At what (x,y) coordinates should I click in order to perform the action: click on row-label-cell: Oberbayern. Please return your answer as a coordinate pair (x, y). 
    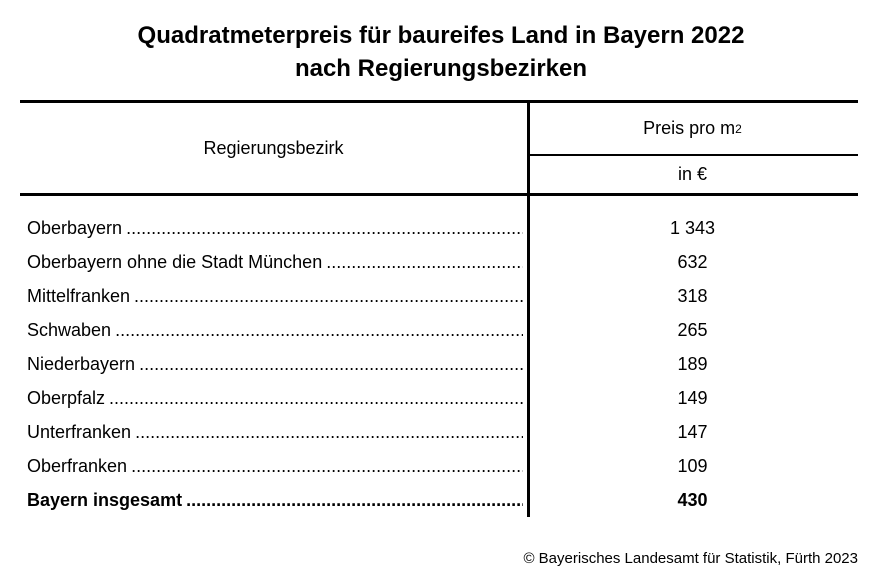
    Looking at the image, I should click on (273, 228).